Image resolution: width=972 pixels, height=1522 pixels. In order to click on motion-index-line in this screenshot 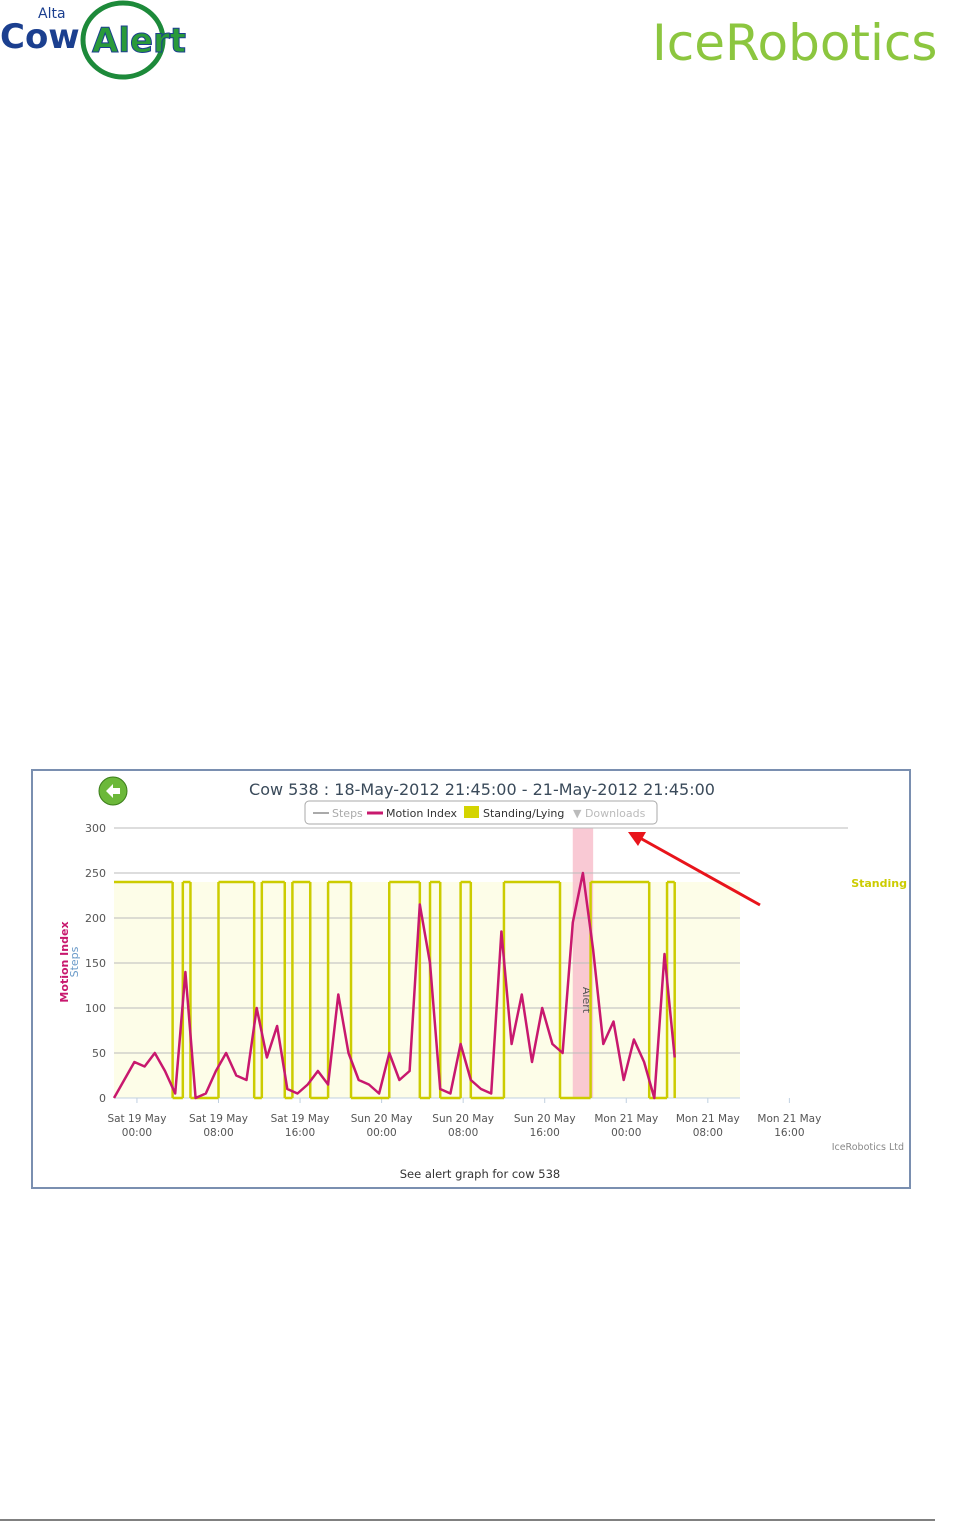, I will do `click(394, 985)`.